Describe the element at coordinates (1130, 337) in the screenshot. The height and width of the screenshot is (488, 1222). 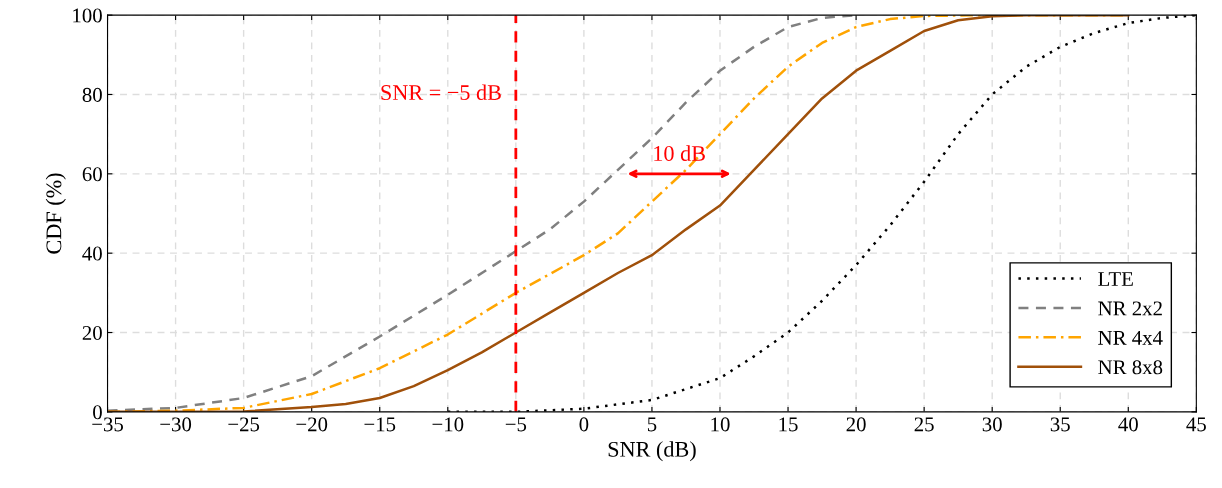
I see `legend-label: NR 4x4` at that location.